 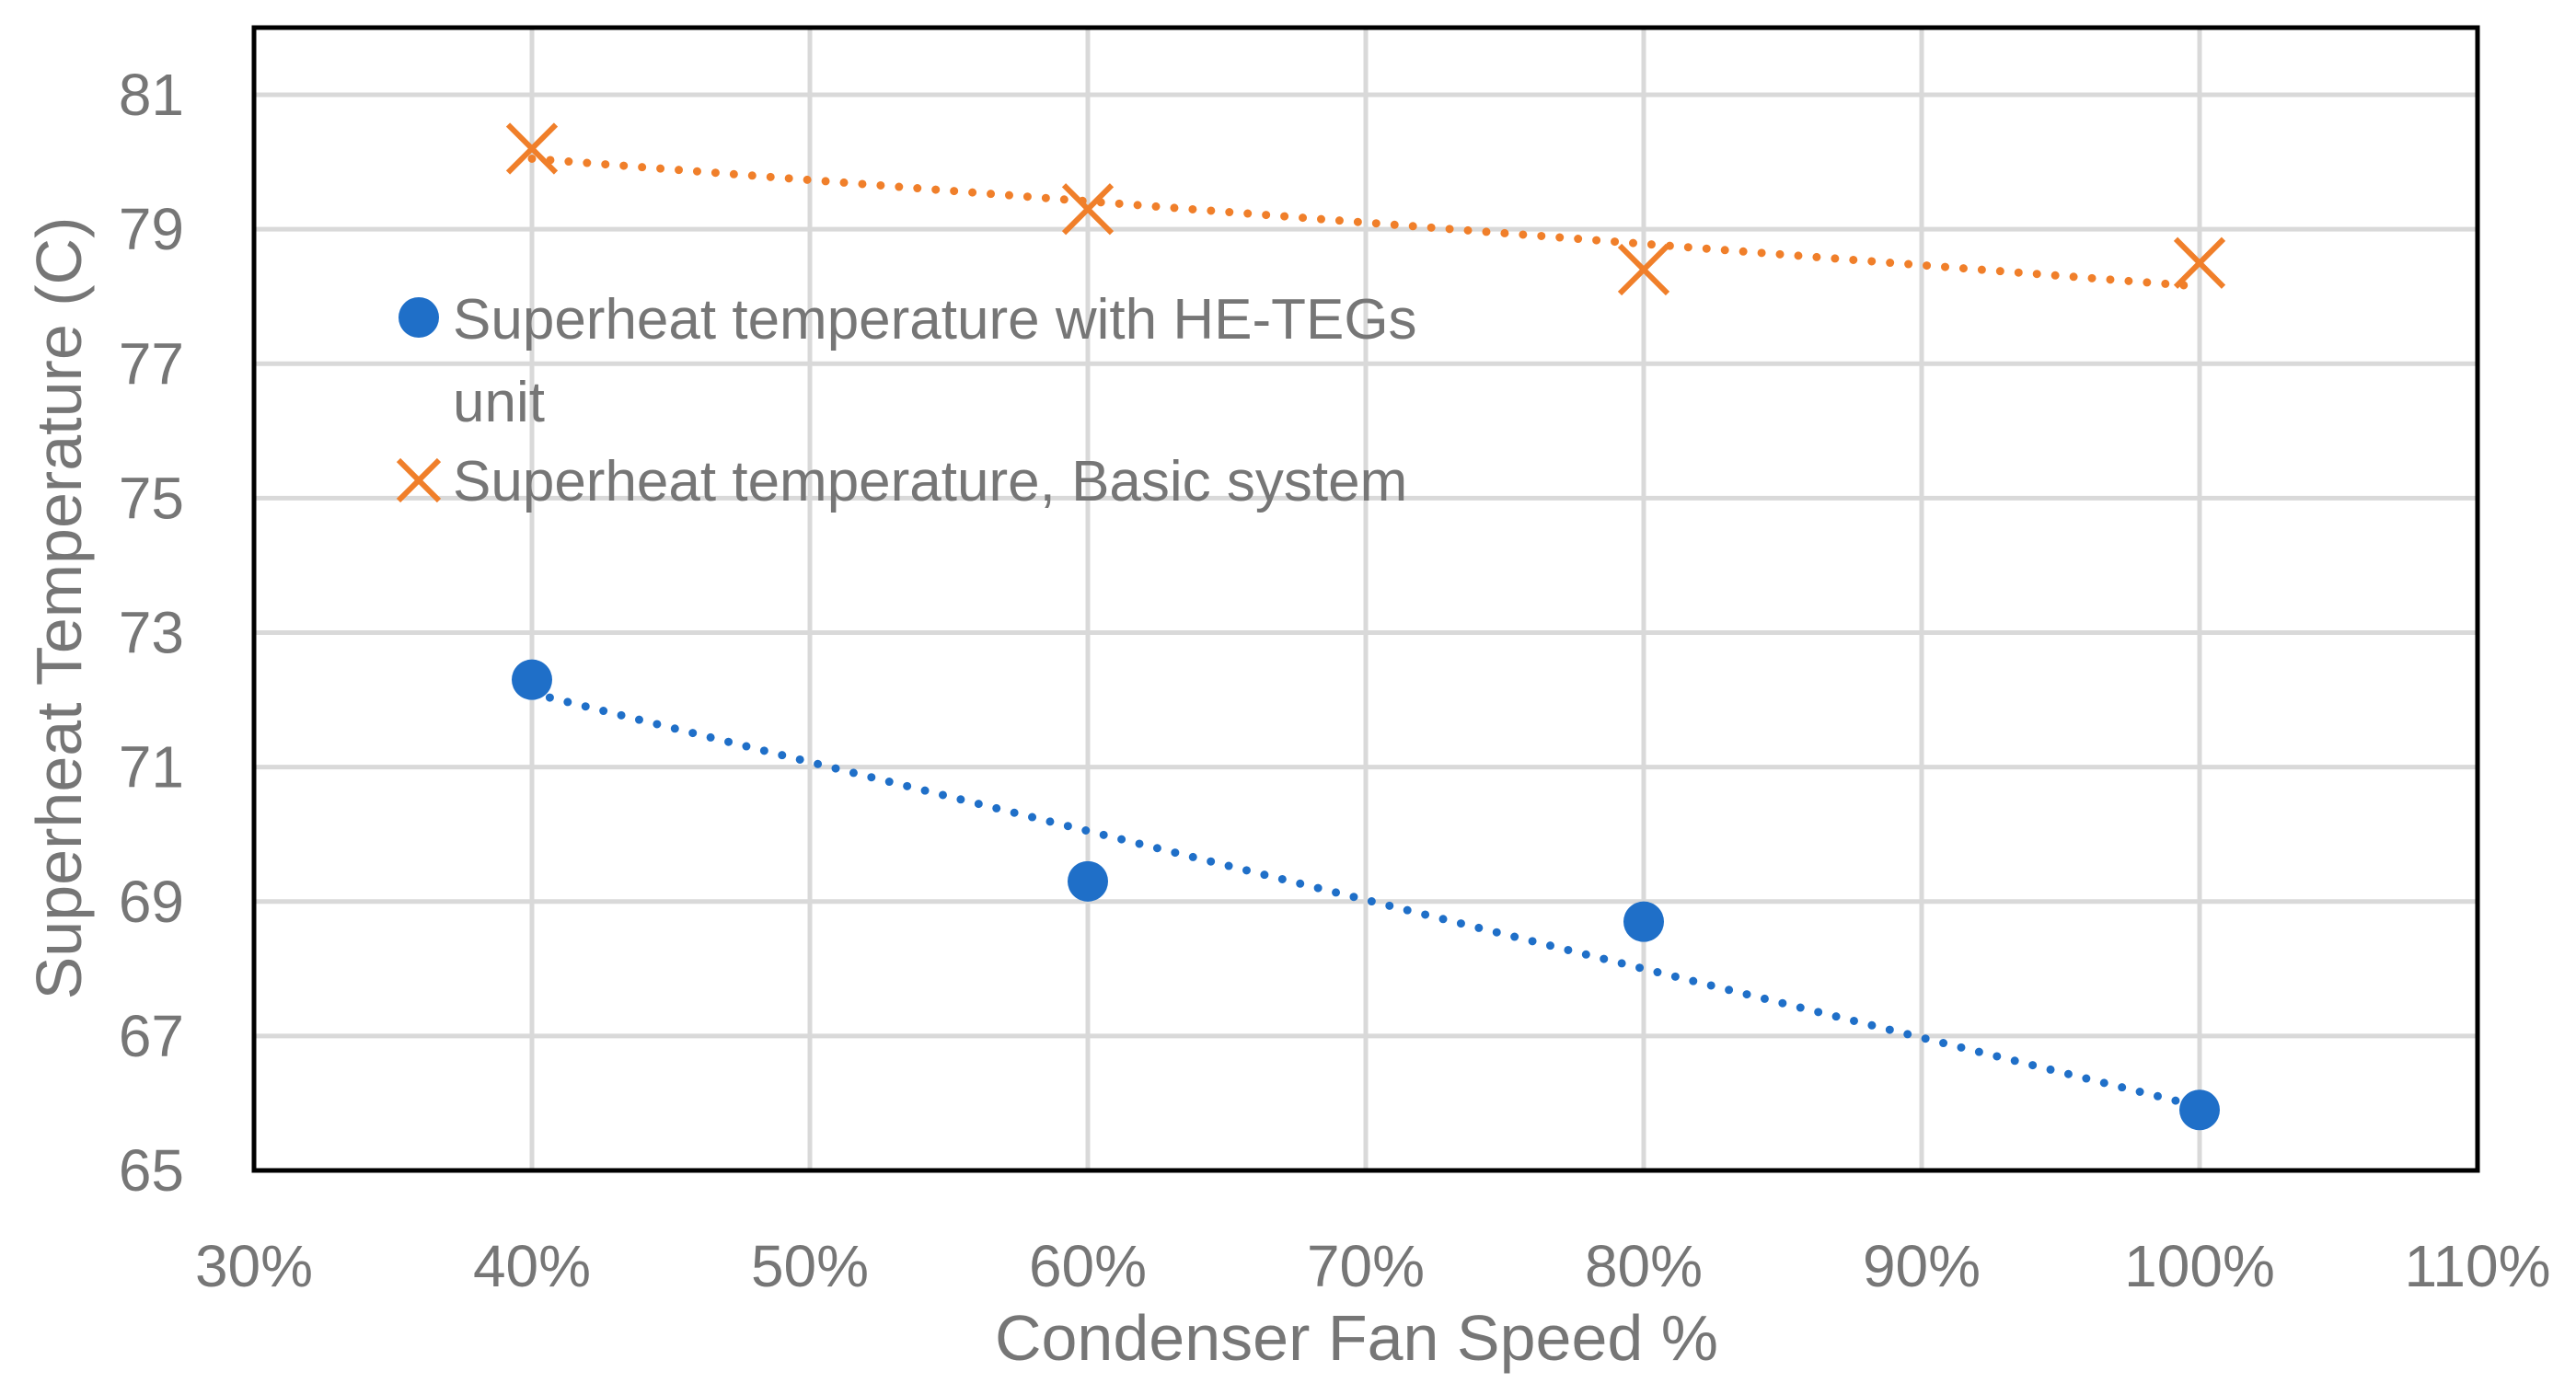 I want to click on legend-marker-circle, so click(x=419, y=317).